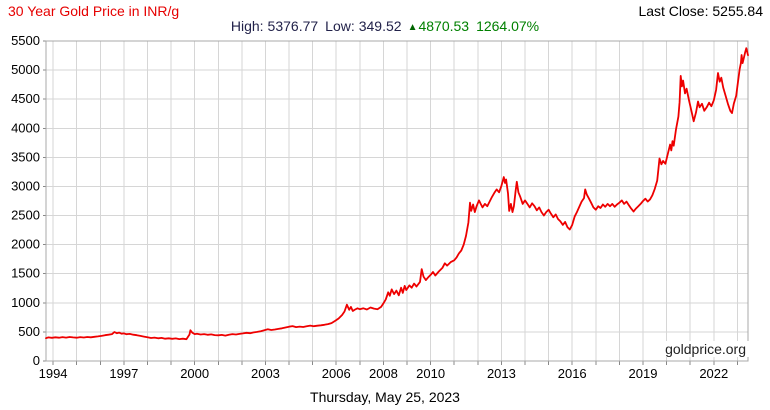 This screenshot has height=410, width=770. I want to click on up-arrow-icon: ▲, so click(412, 27).